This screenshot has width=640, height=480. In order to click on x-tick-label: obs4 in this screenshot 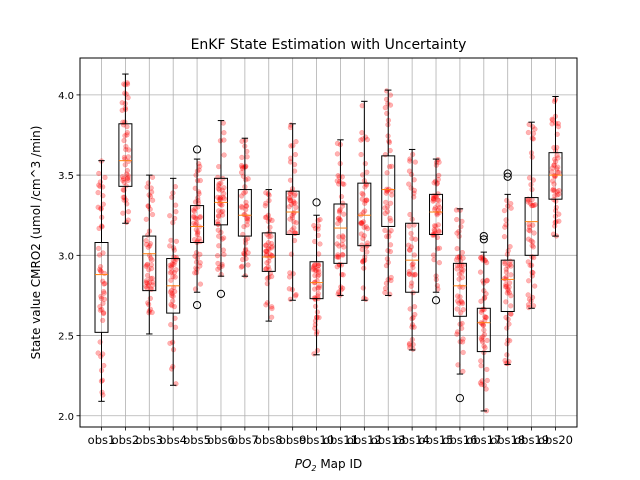, I will do `click(173, 440)`.